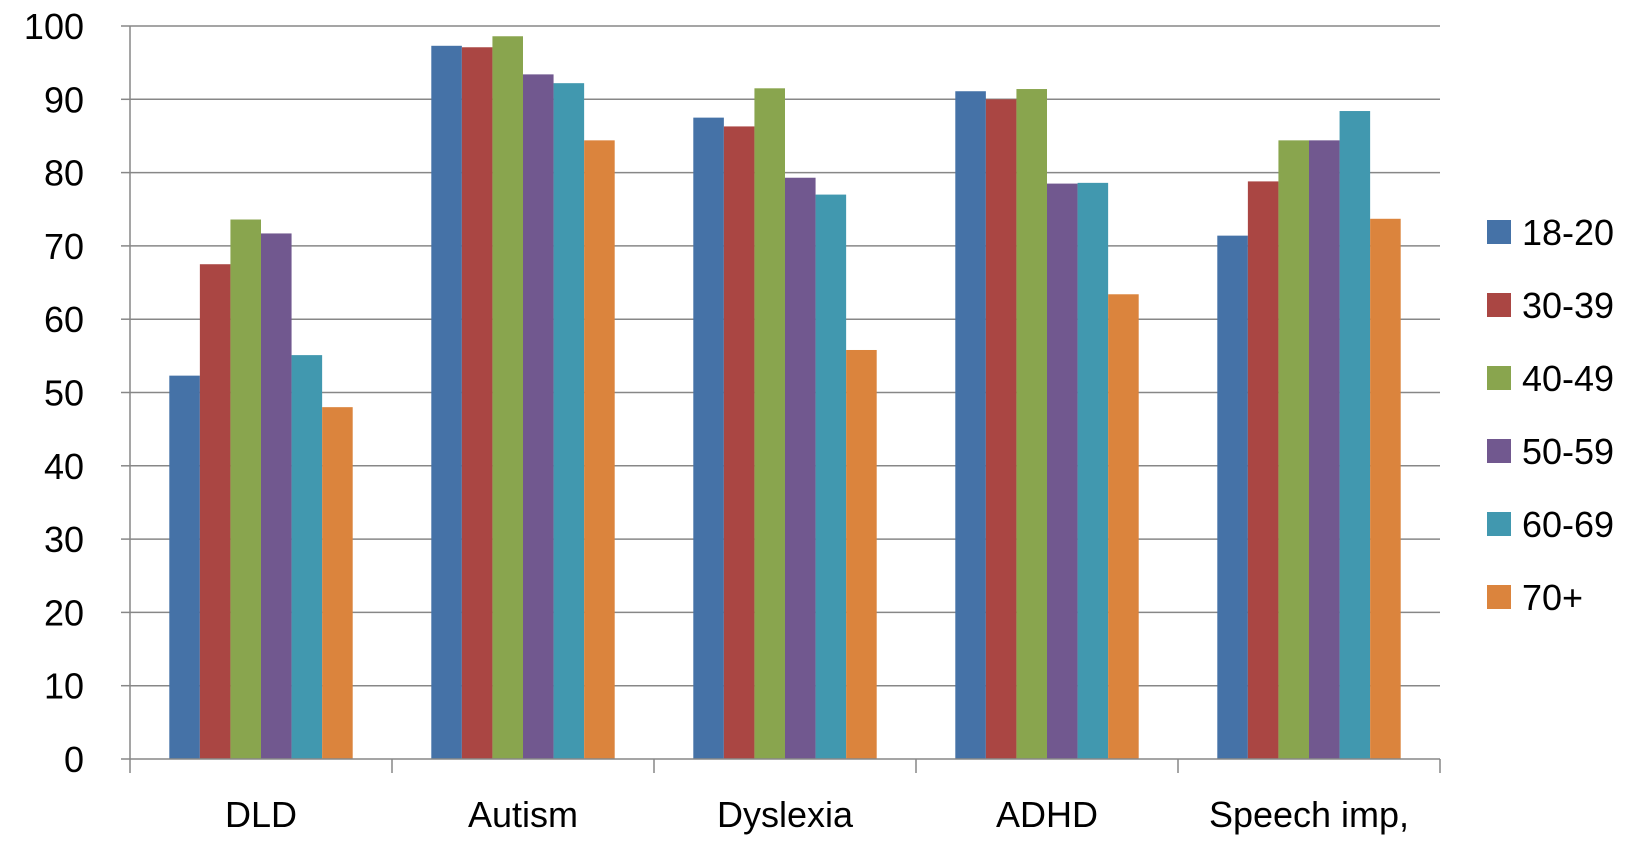 The image size is (1647, 841). I want to click on y-tick-label: 50, so click(64, 393).